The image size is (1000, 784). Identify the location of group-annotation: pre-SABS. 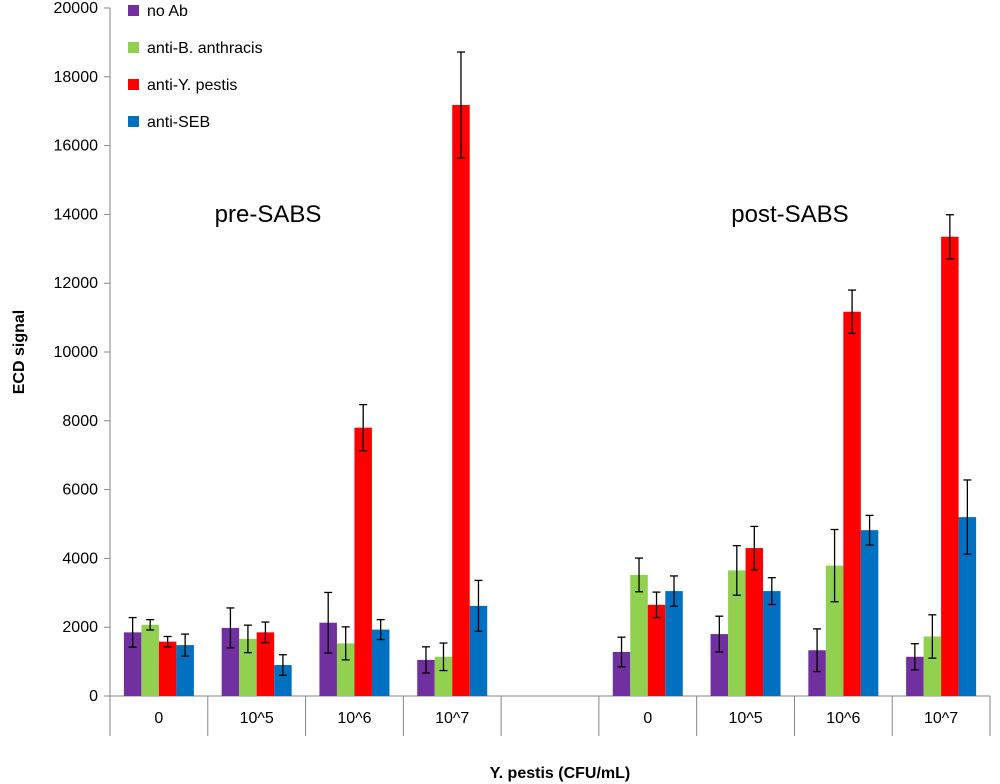
(268, 214).